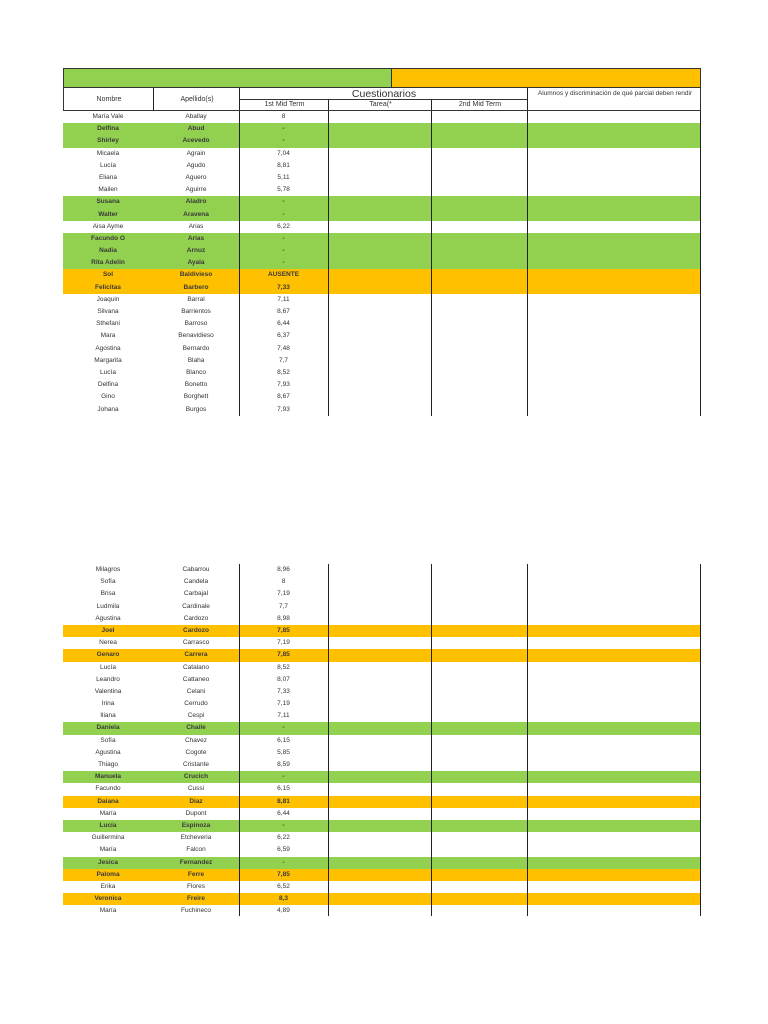 The height and width of the screenshot is (1024, 768). I want to click on table-row: Rita Adelin Ayala -, so click(382, 263).